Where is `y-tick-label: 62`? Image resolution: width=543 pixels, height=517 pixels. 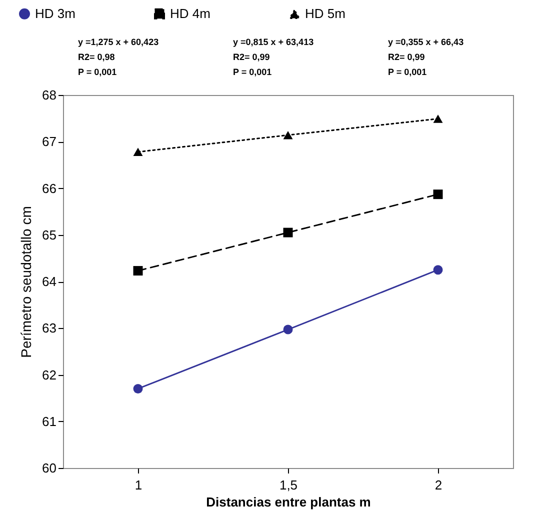
y-tick-label: 62 is located at coordinates (49, 374).